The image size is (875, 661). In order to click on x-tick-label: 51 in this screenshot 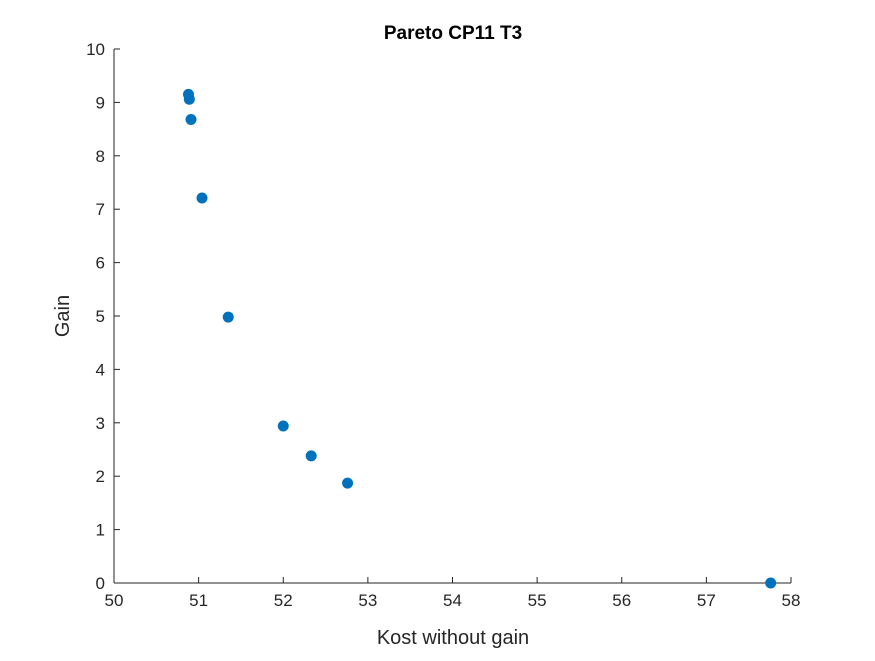, I will do `click(198, 600)`.